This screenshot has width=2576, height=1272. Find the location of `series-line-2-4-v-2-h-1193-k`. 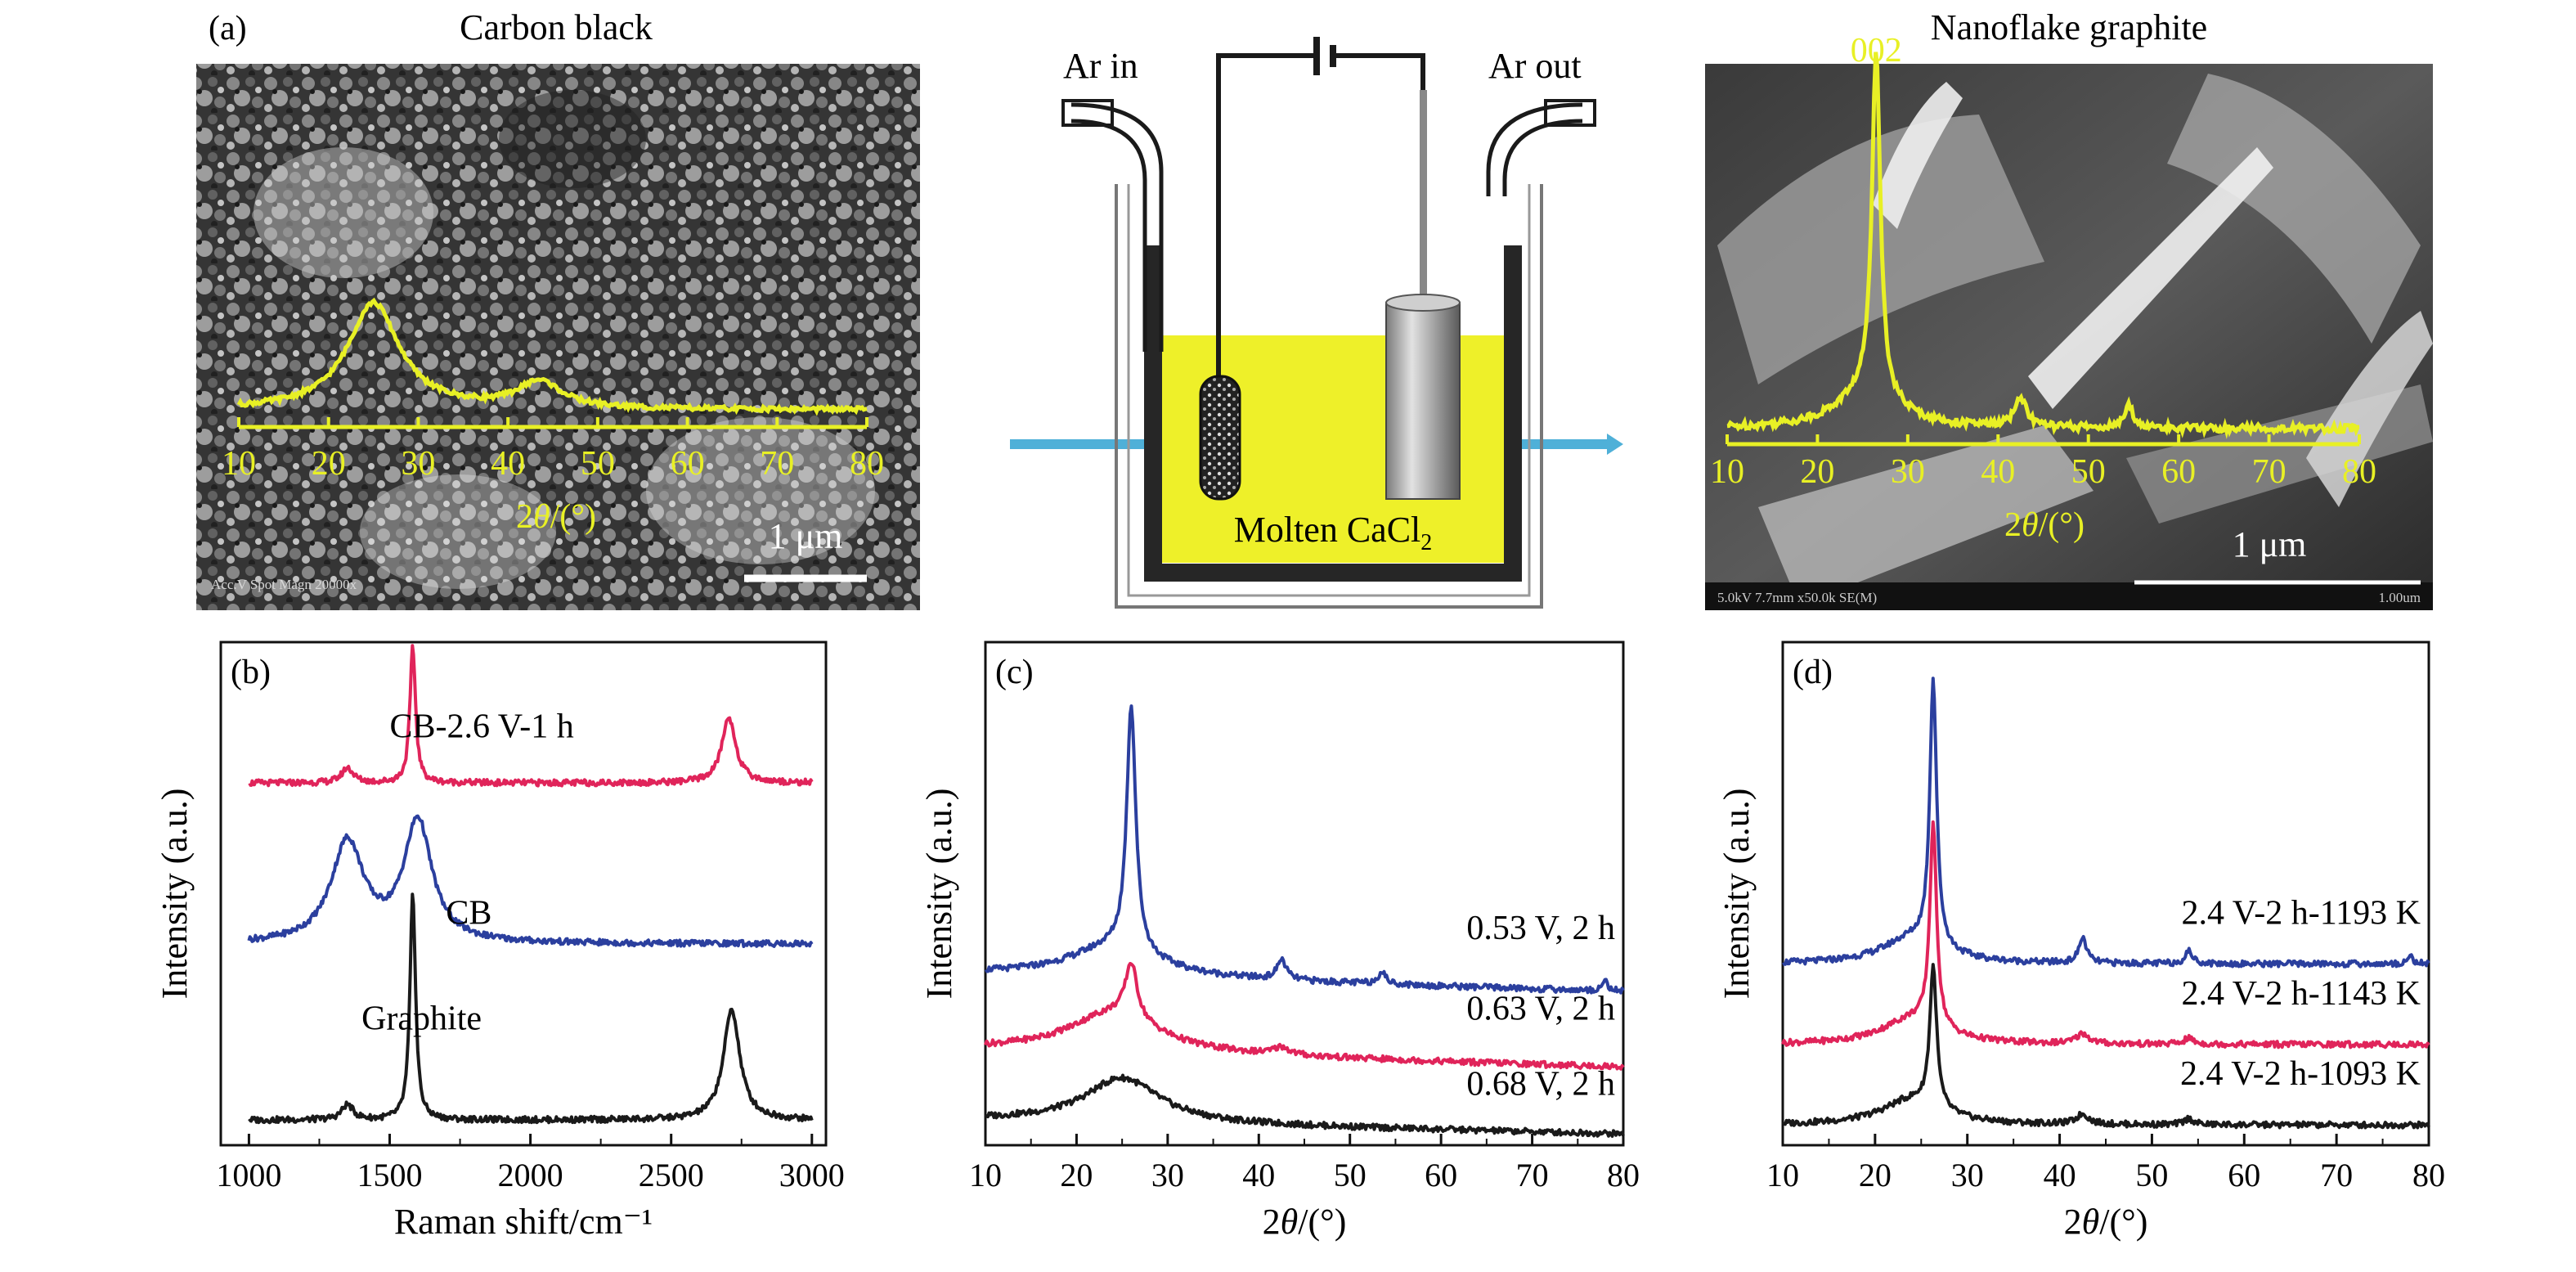

series-line-2-4-v-2-h-1193-k is located at coordinates (2106, 822).